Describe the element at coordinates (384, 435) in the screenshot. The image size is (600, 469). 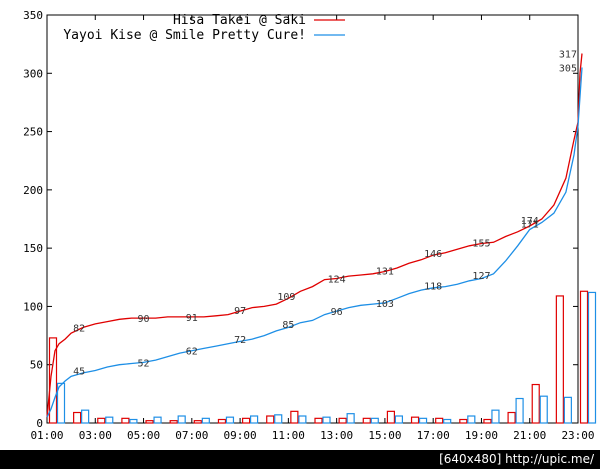
I see `x-tick-label: 15:00` at that location.